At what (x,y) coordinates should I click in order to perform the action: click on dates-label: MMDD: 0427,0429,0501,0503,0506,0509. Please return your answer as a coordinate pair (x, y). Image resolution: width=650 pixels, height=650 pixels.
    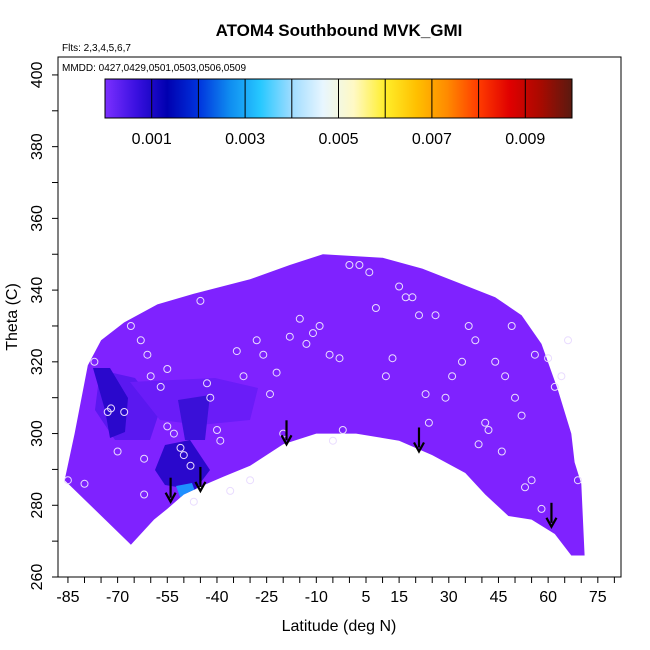
    Looking at the image, I should click on (154, 68).